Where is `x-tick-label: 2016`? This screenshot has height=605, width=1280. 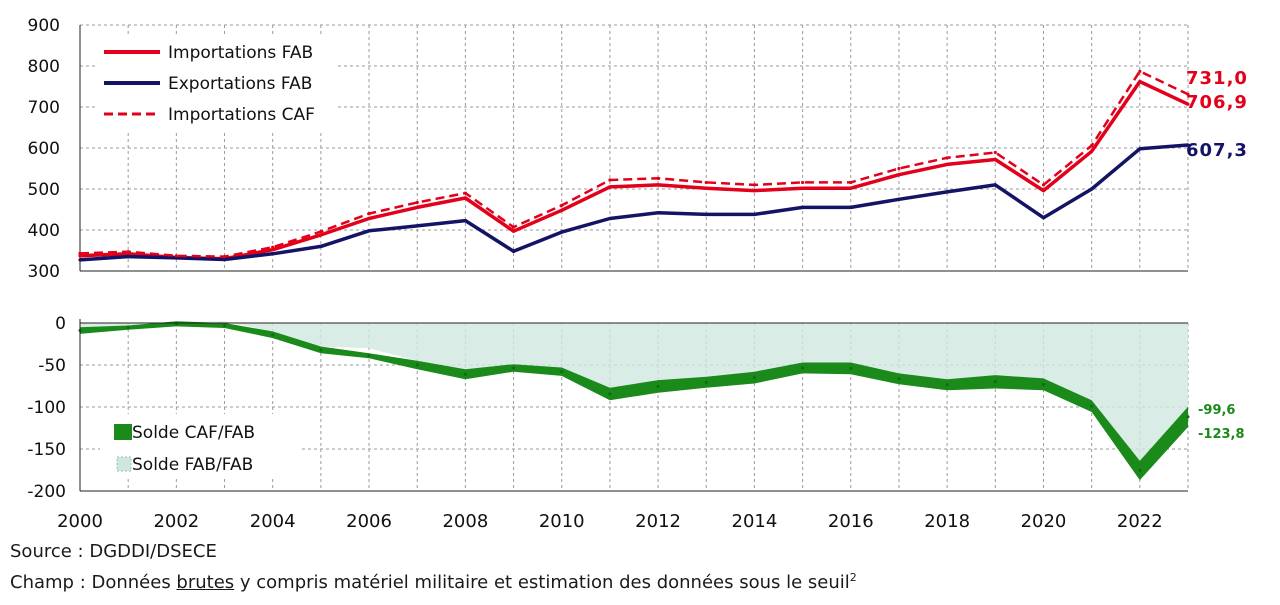
x-tick-label: 2016 is located at coordinates (851, 521).